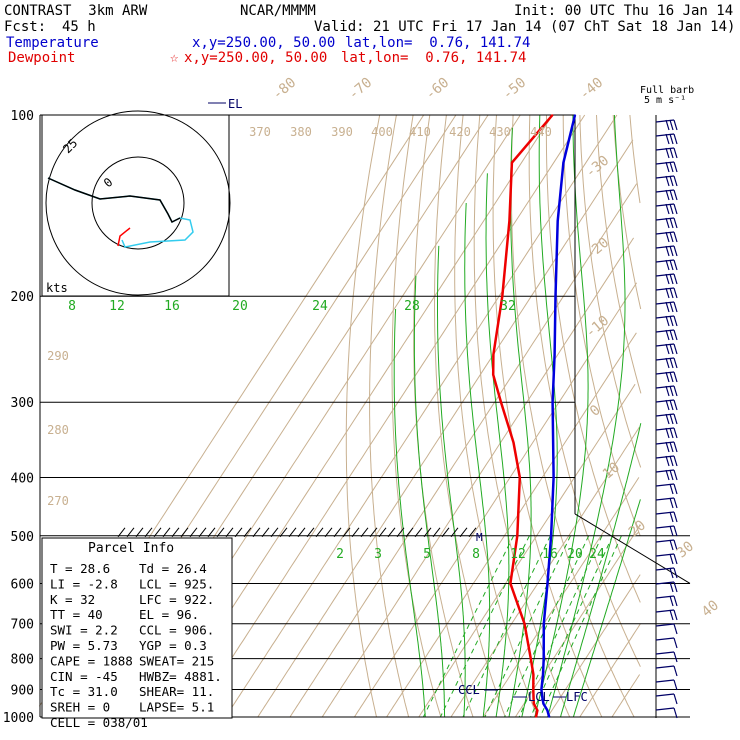 The image size is (740, 740). Describe the element at coordinates (515, 89) in the screenshot. I see `isotherm-tick-label: -50` at that location.